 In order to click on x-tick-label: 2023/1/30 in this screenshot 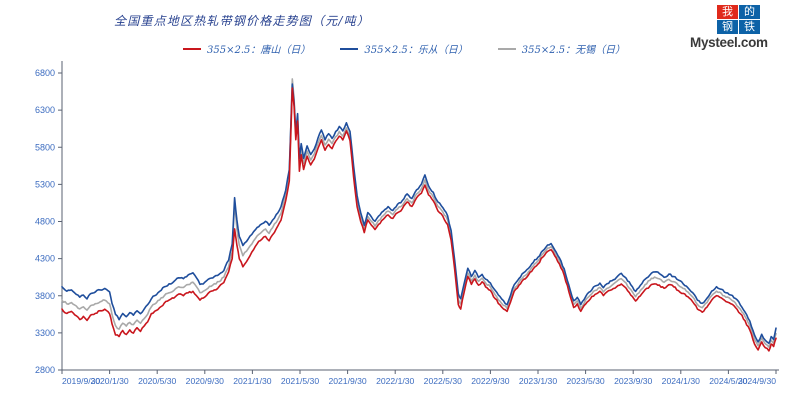, I will do `click(538, 381)`.